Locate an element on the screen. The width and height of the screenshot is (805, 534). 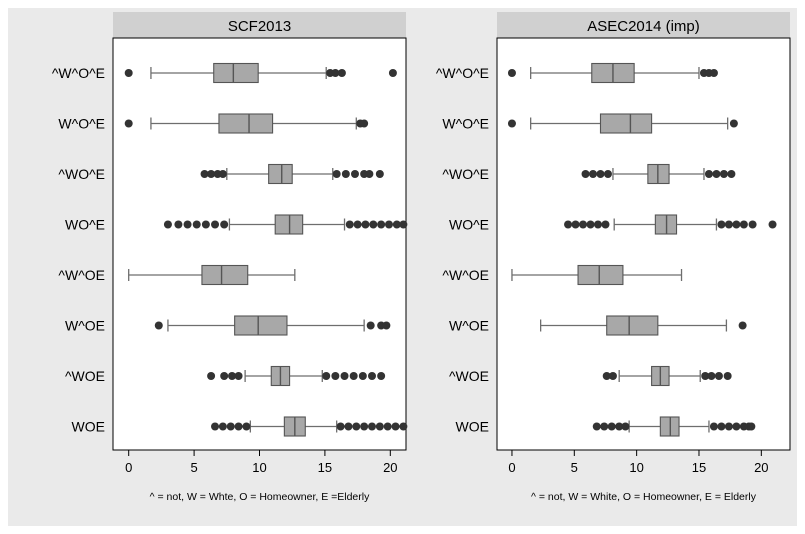
category-label: ^WOE is located at coordinates (85, 376).